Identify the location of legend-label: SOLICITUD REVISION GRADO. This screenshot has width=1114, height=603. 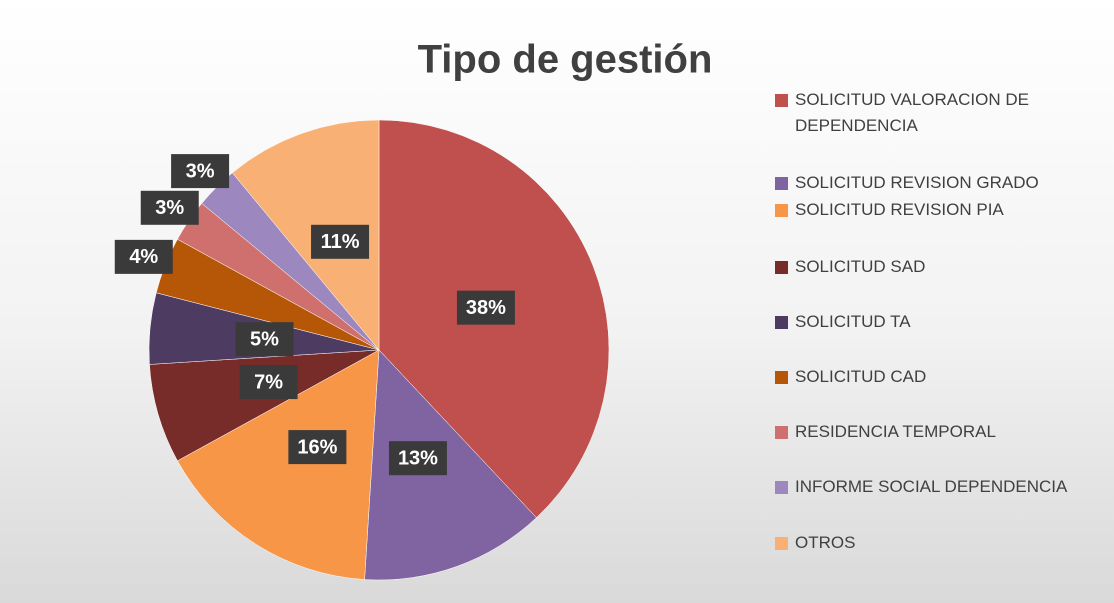
(917, 182).